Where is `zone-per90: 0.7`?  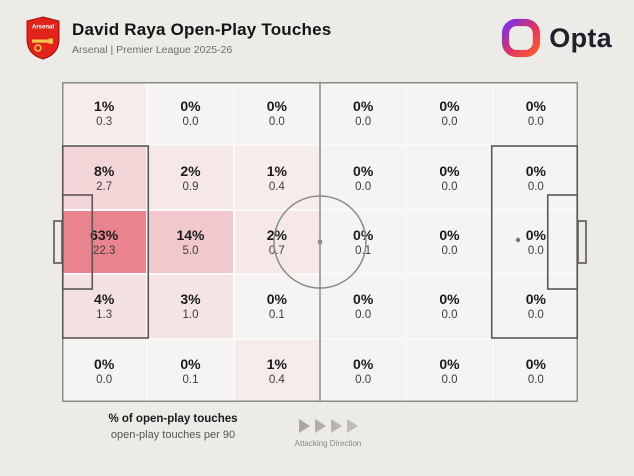 zone-per90: 0.7 is located at coordinates (276, 250).